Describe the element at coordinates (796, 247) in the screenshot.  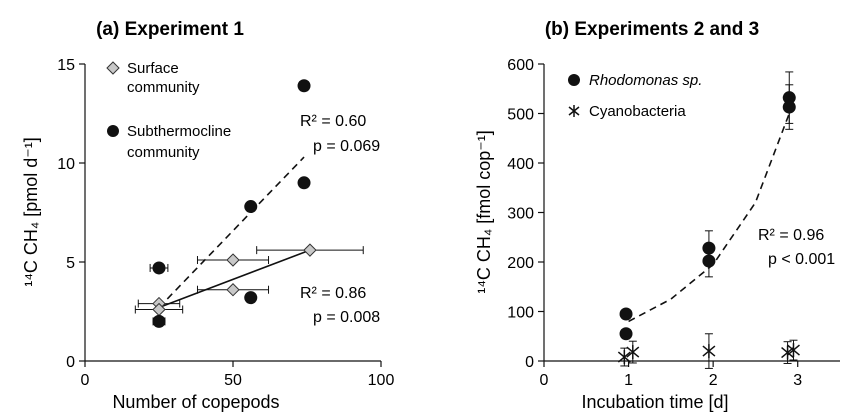
I see `panel-b-annotations: R² = 0.96 p < 0.001` at that location.